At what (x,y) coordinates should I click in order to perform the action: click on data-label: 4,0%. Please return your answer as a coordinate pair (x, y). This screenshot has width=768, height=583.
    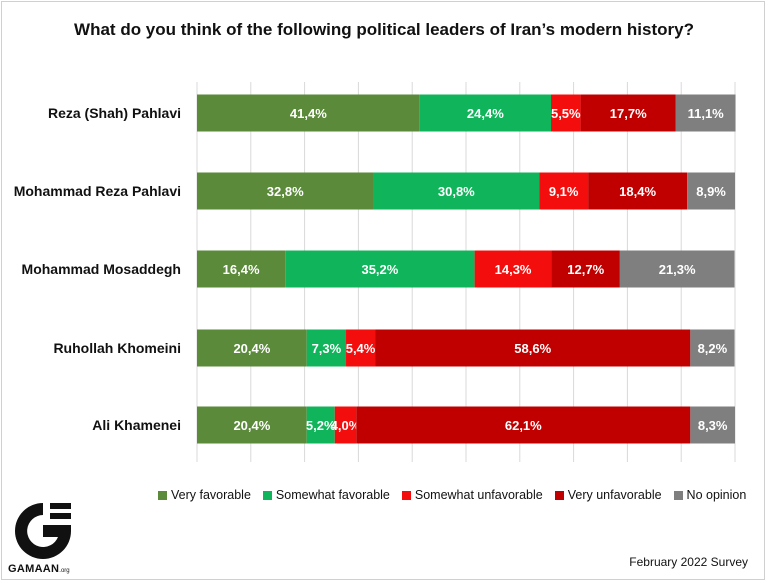
    Looking at the image, I should click on (346, 425).